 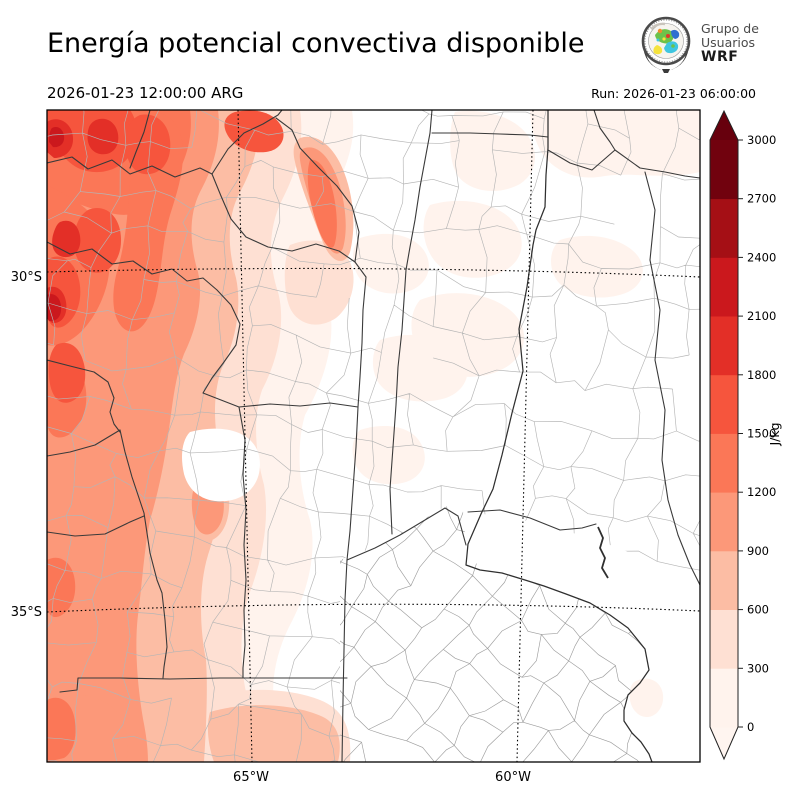 What do you see at coordinates (774, 434) in the screenshot?
I see `colorbar-units-label: J/kg` at bounding box center [774, 434].